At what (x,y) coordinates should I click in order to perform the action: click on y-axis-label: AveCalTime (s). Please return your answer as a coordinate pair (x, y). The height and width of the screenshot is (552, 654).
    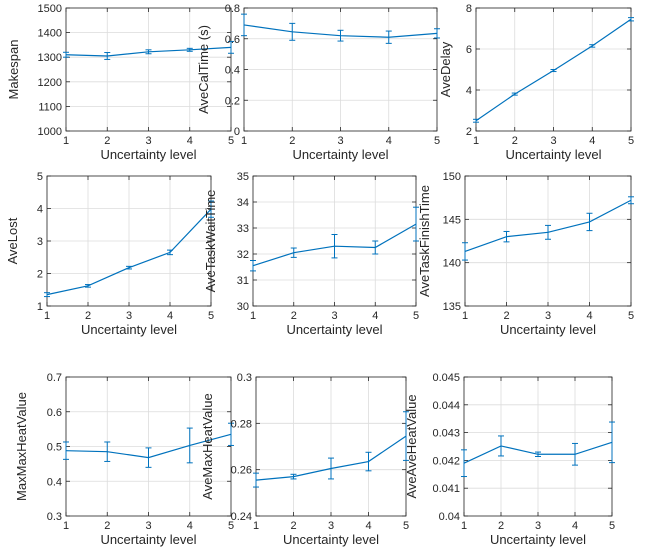
    Looking at the image, I should click on (203, 69).